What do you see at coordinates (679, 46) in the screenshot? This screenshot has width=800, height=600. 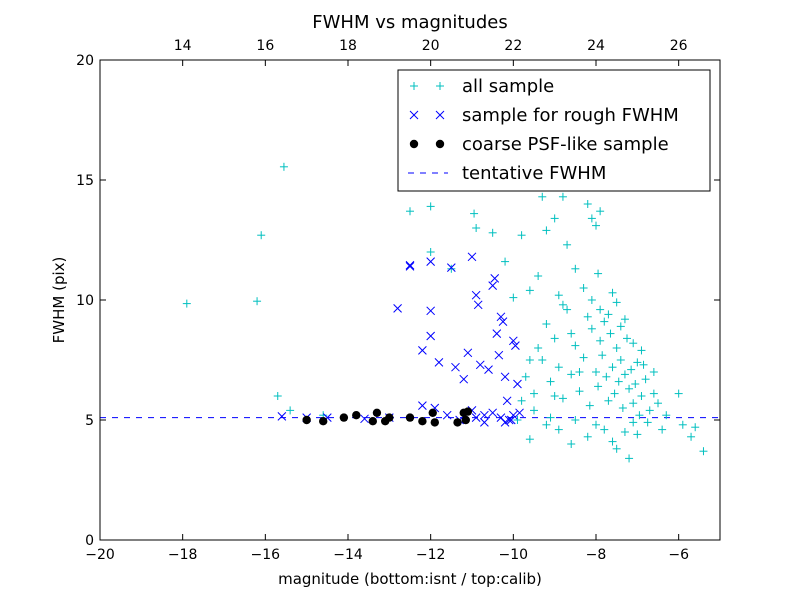 I see `top-tick-label: 26` at bounding box center [679, 46].